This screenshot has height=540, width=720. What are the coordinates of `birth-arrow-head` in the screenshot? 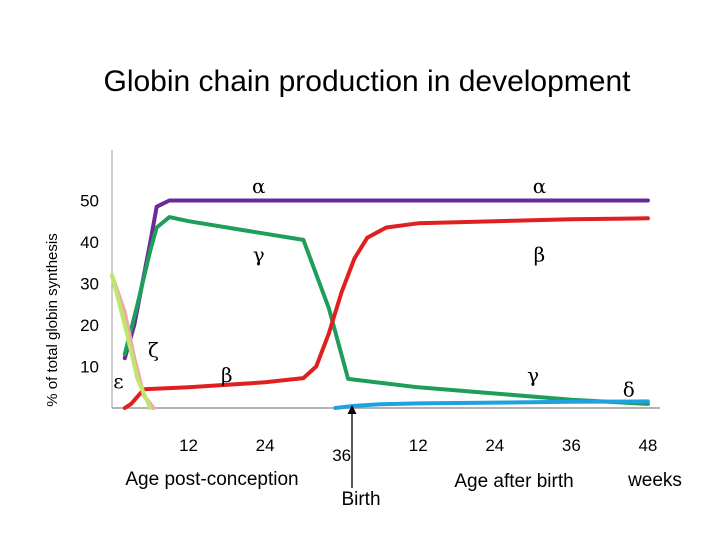 It's located at (352, 409).